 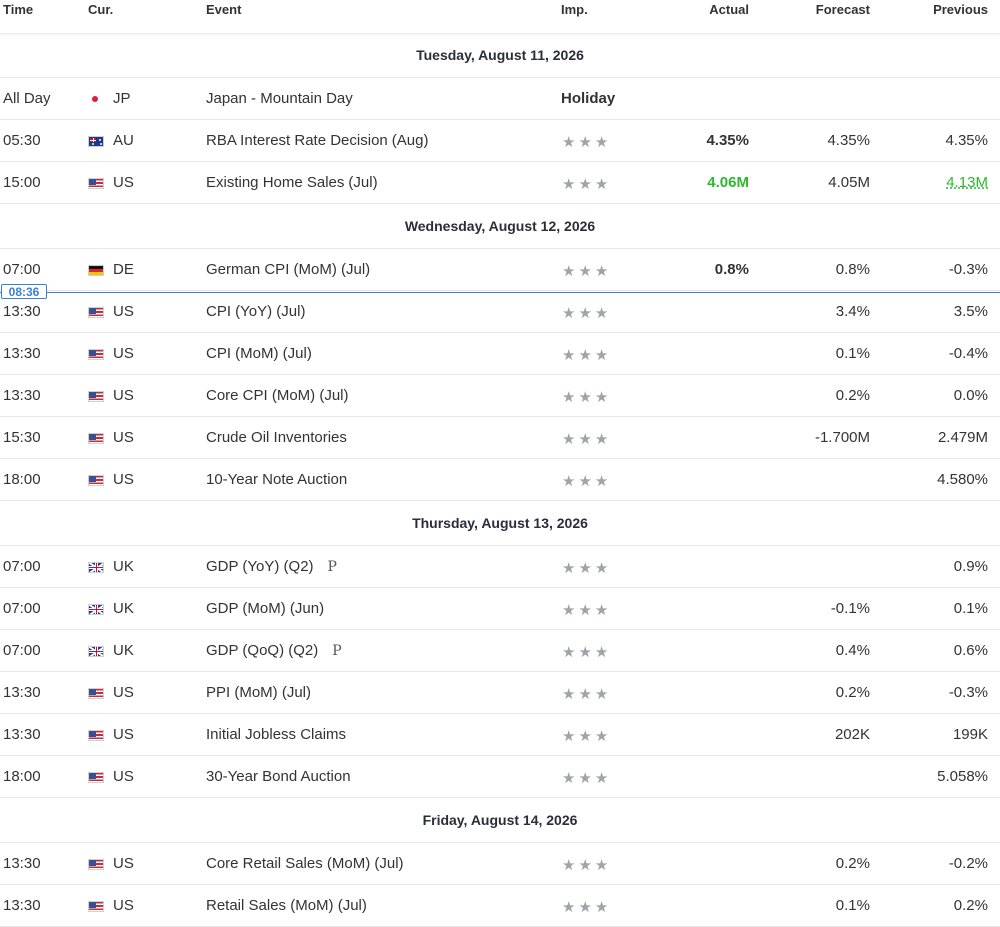 I want to click on actual-value: 0.8%, so click(x=731, y=269).